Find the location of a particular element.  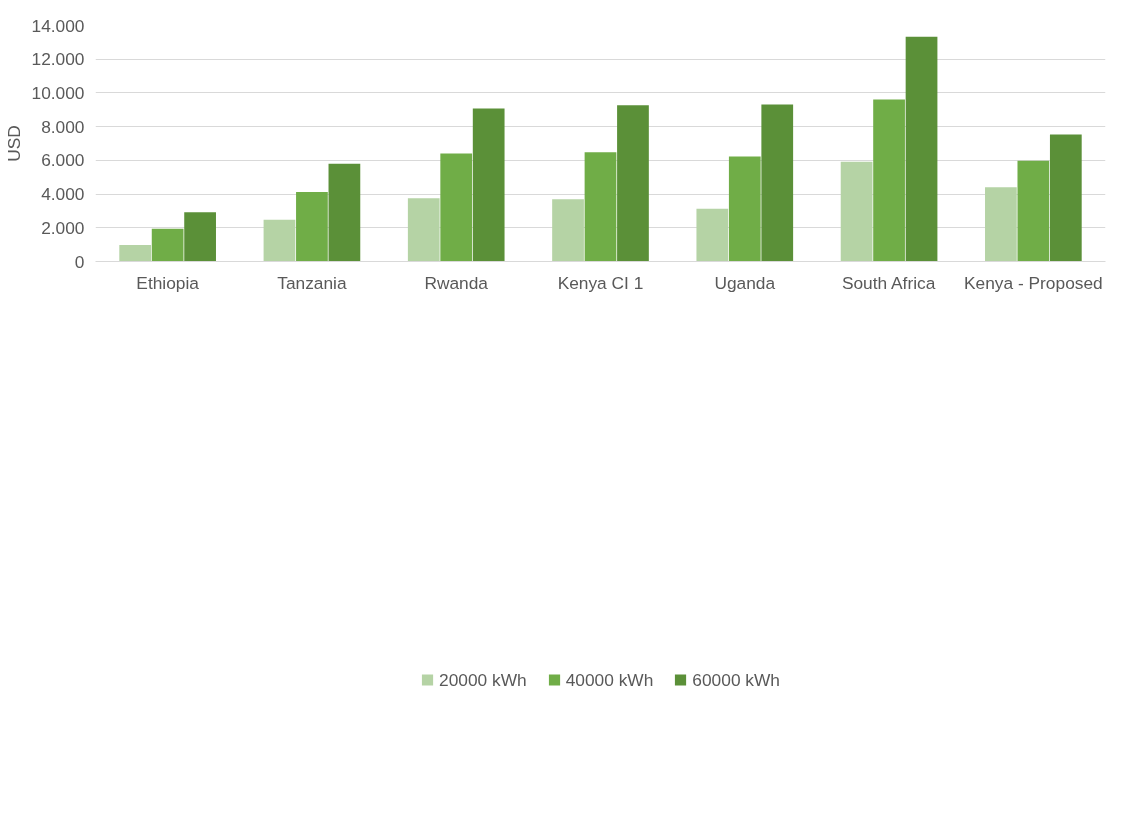

y-tick-label: 0 is located at coordinates (79, 261).